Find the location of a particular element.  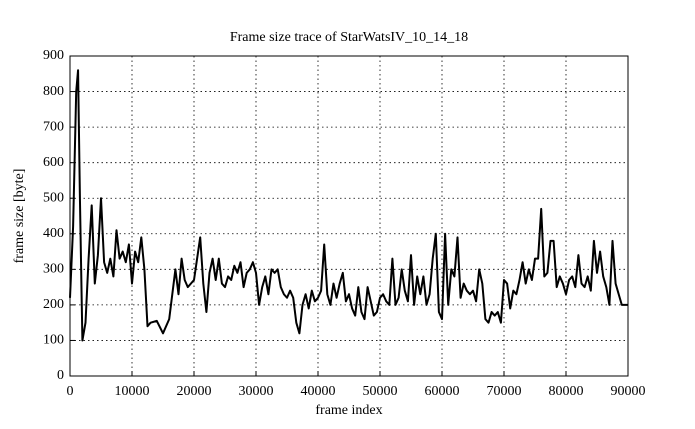

x-tick-label: 0 is located at coordinates (70, 391).